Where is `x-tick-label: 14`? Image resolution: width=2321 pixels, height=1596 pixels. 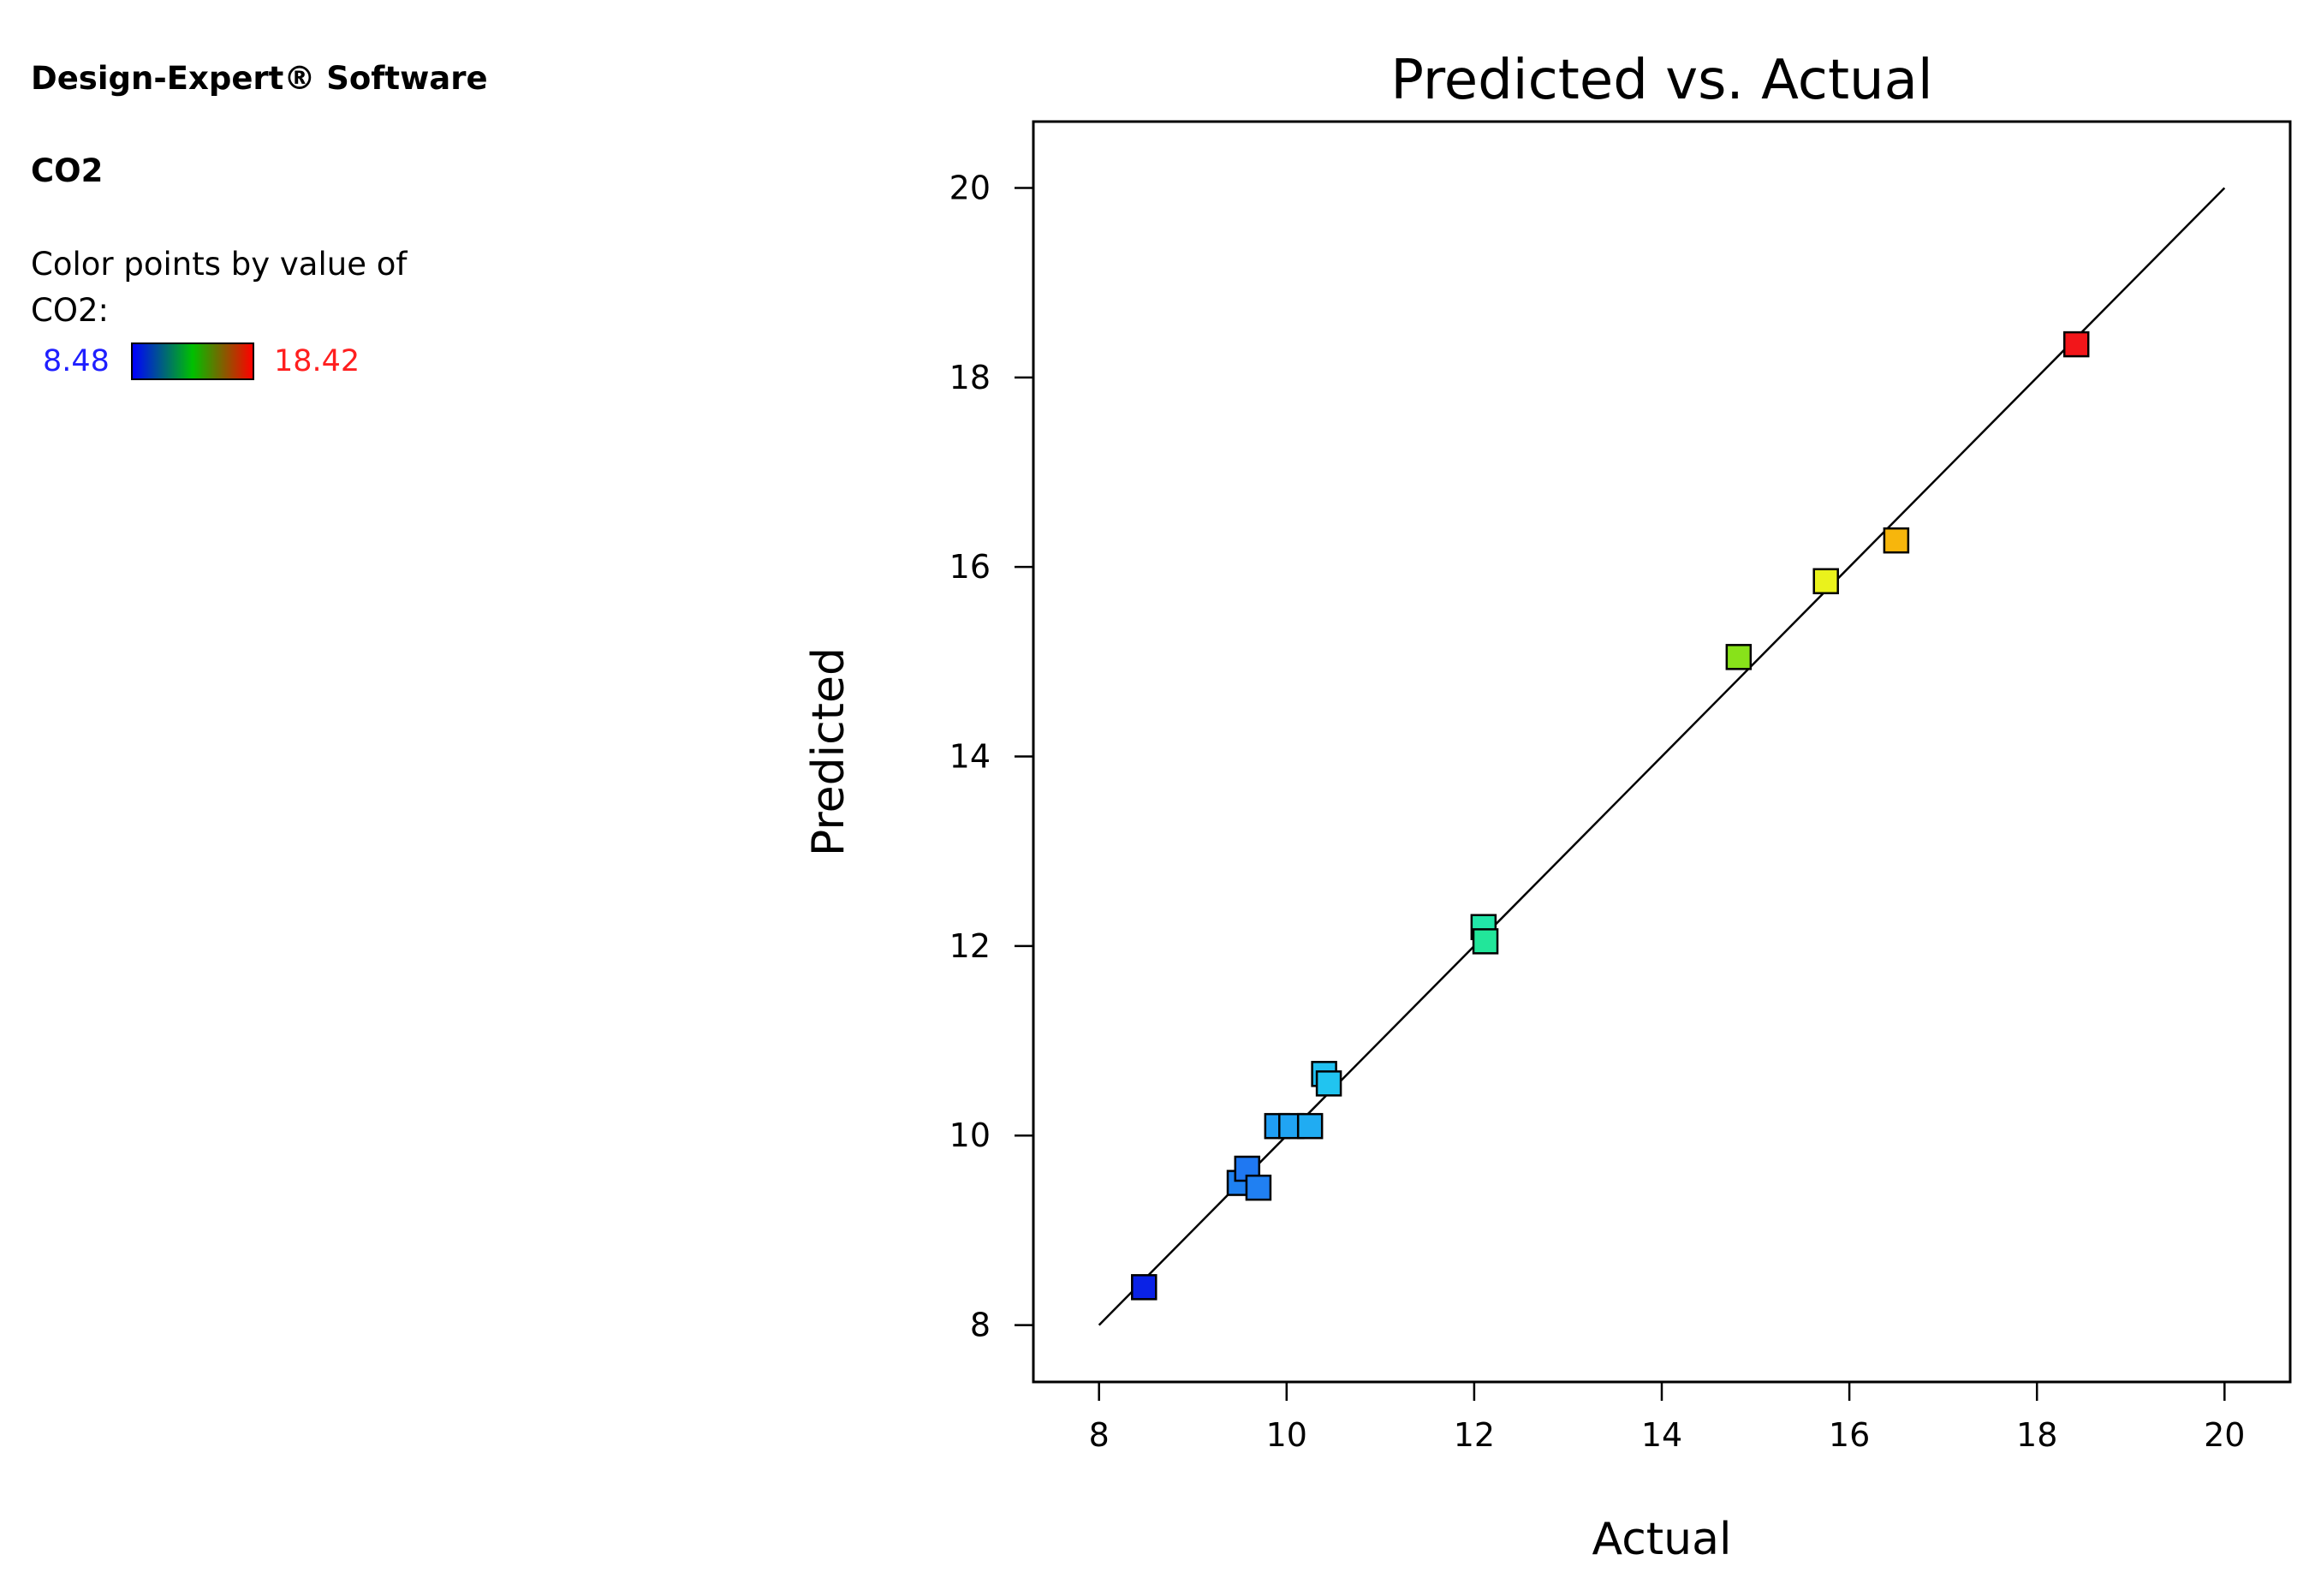
x-tick-label: 14 is located at coordinates (1661, 1435).